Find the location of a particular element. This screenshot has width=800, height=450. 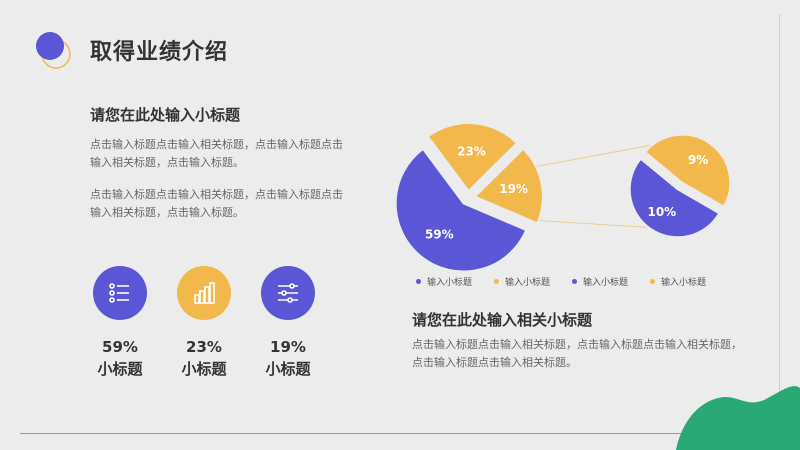

stat-card-3: 19% 小标题 is located at coordinates (288, 322).